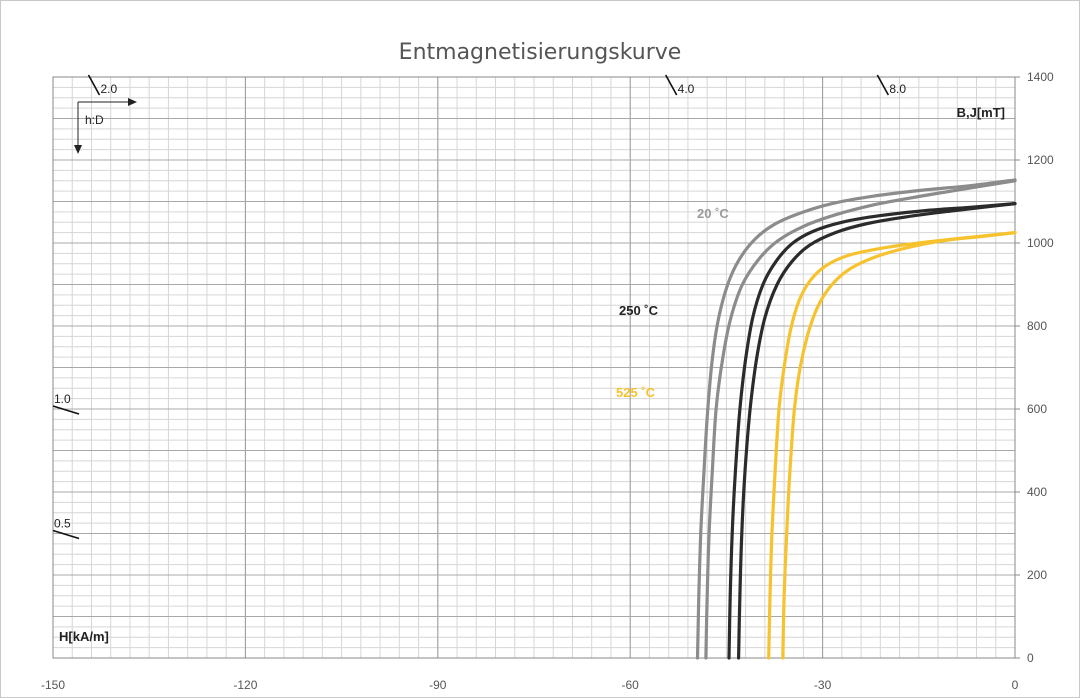 The width and height of the screenshot is (1080, 698). Describe the element at coordinates (823, 685) in the screenshot. I see `x-tick-label: -30` at that location.